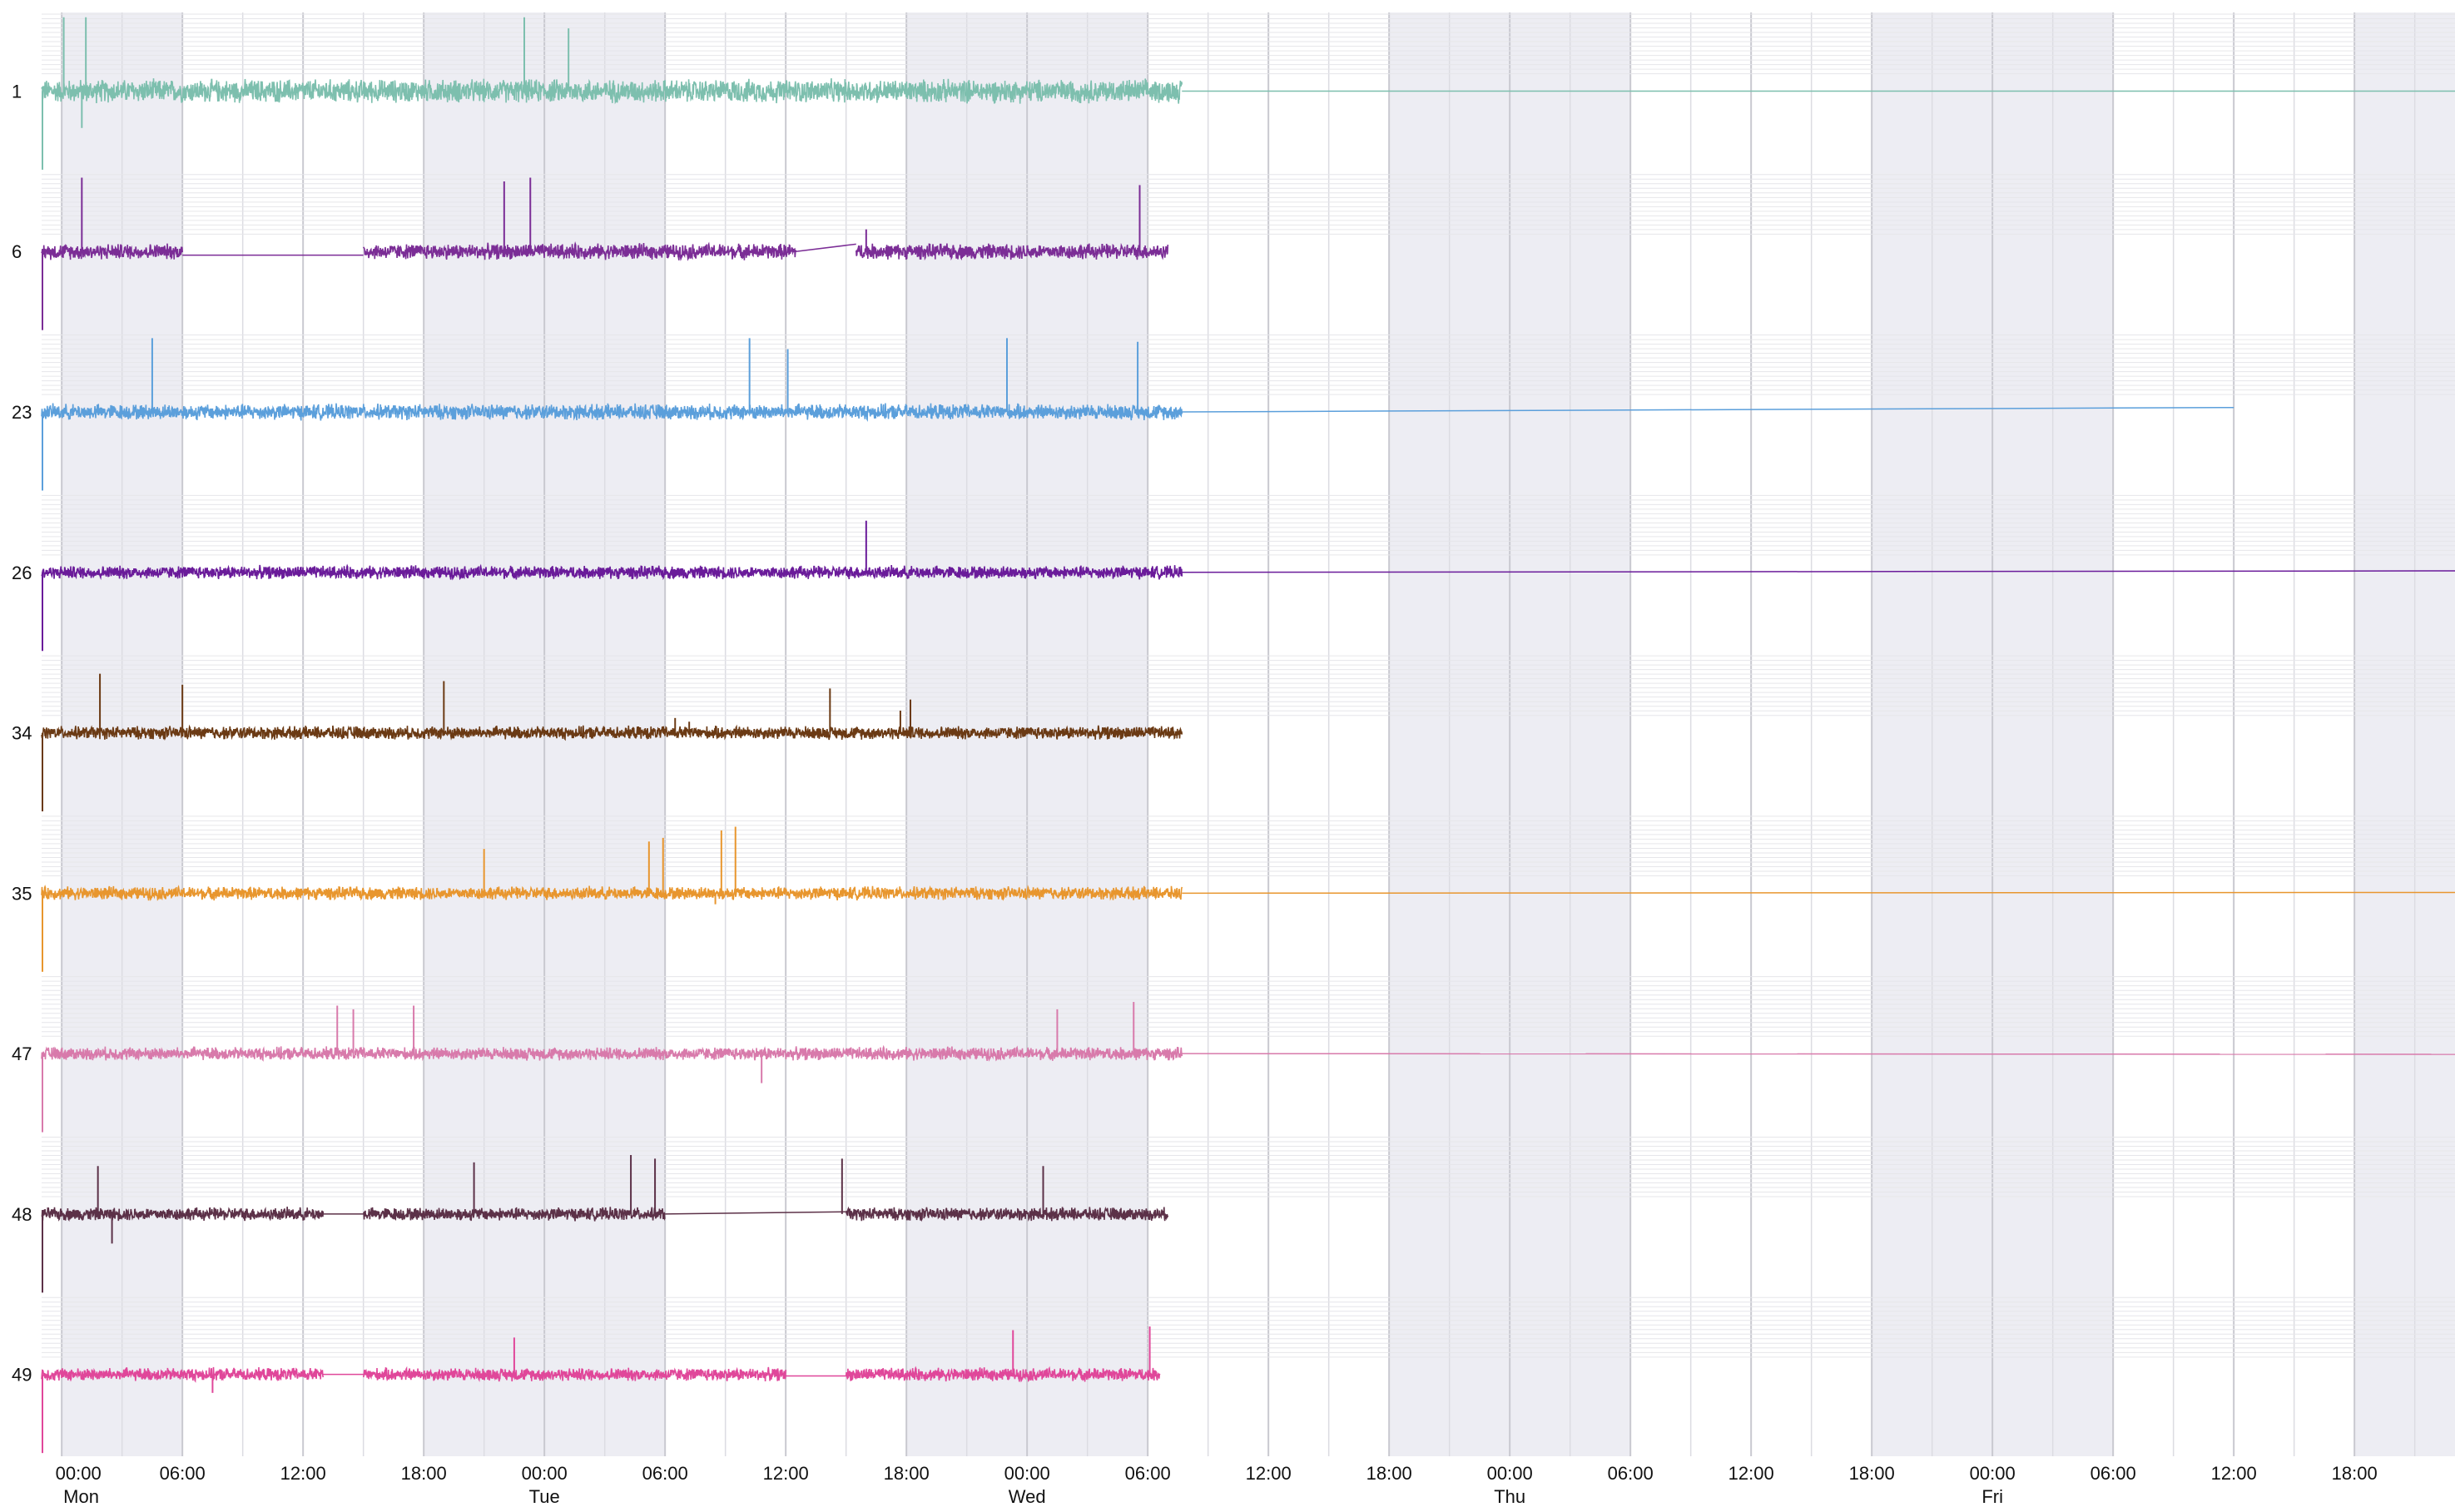 This screenshot has height=1512, width=2455. Describe the element at coordinates (17, 91) in the screenshot. I see `row-label: 1` at that location.